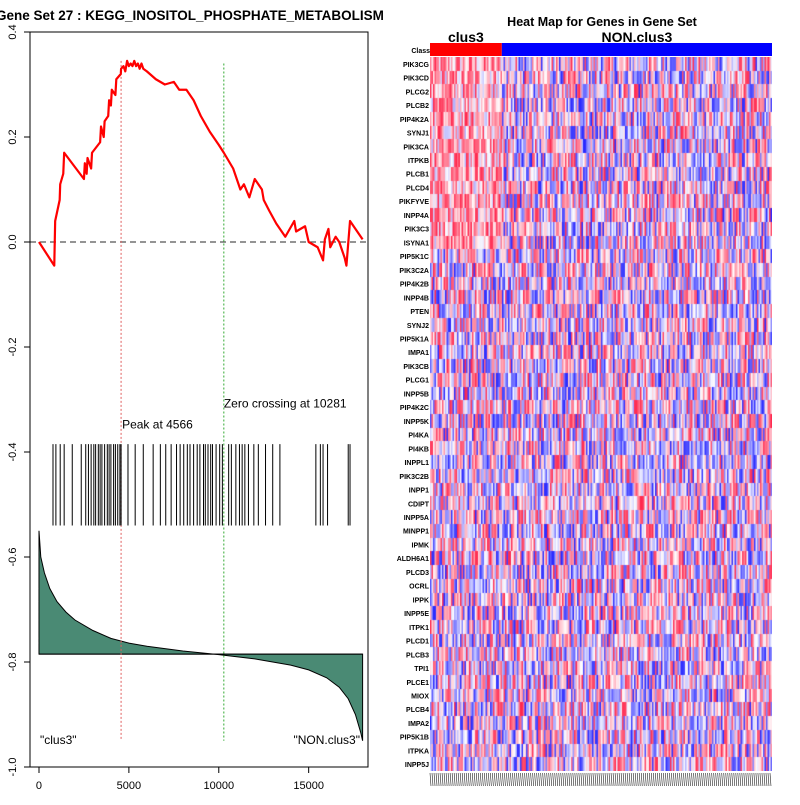 The image size is (800, 805). I want to click on y-tick-label: -0.8, so click(13, 662).